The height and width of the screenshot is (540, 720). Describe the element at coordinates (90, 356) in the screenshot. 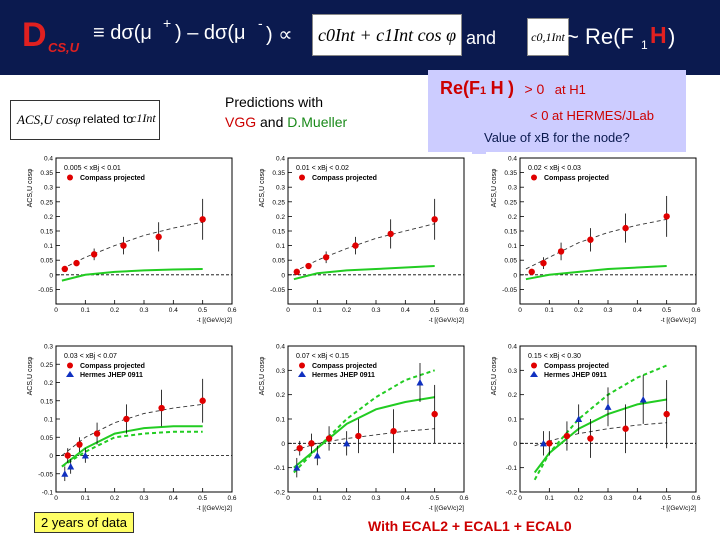

I see `bin-label: 0.03 < xBj < 0.07` at that location.